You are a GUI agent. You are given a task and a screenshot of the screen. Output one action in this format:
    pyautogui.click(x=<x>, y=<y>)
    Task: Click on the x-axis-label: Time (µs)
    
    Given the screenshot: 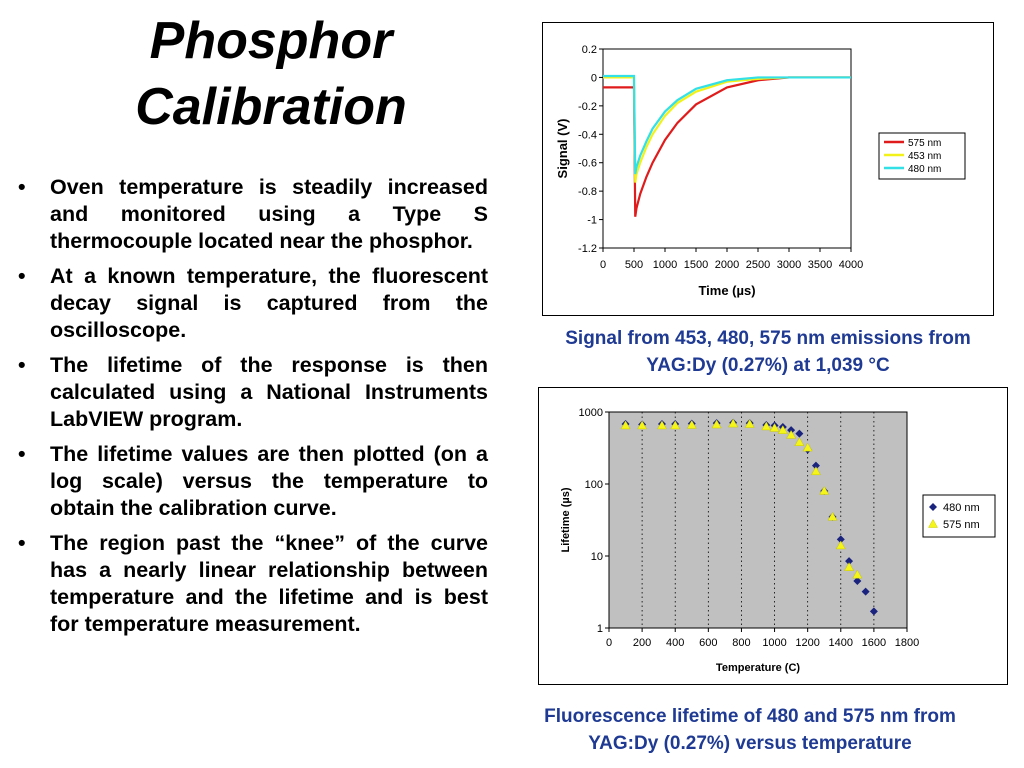 What is the action you would take?
    pyautogui.click(x=726, y=290)
    